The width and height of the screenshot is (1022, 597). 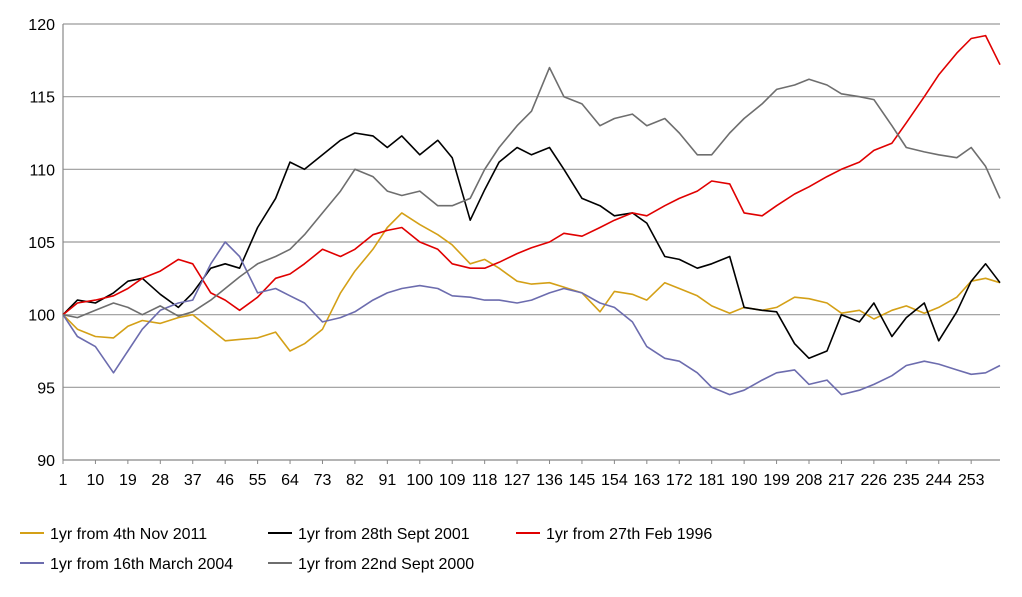 I want to click on y-tick-label: 120, so click(x=41, y=25).